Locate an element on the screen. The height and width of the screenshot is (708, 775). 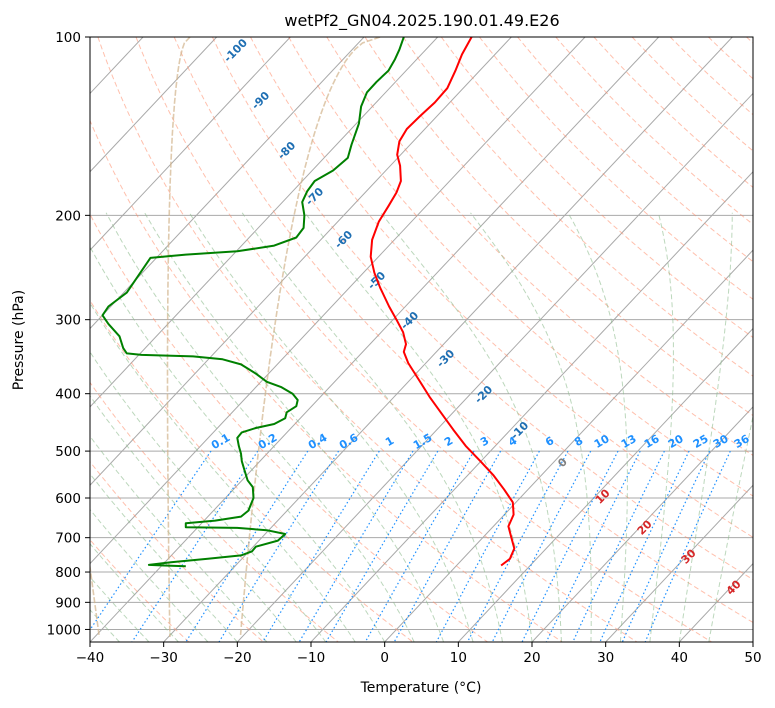
mixing-ratio-label: 16 is located at coordinates (652, 441).